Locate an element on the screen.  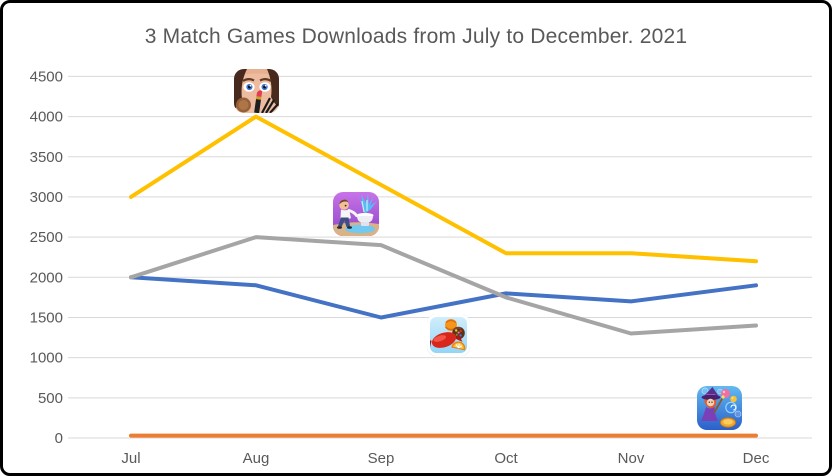
y-tick-label: 4000 is located at coordinates (46, 117).